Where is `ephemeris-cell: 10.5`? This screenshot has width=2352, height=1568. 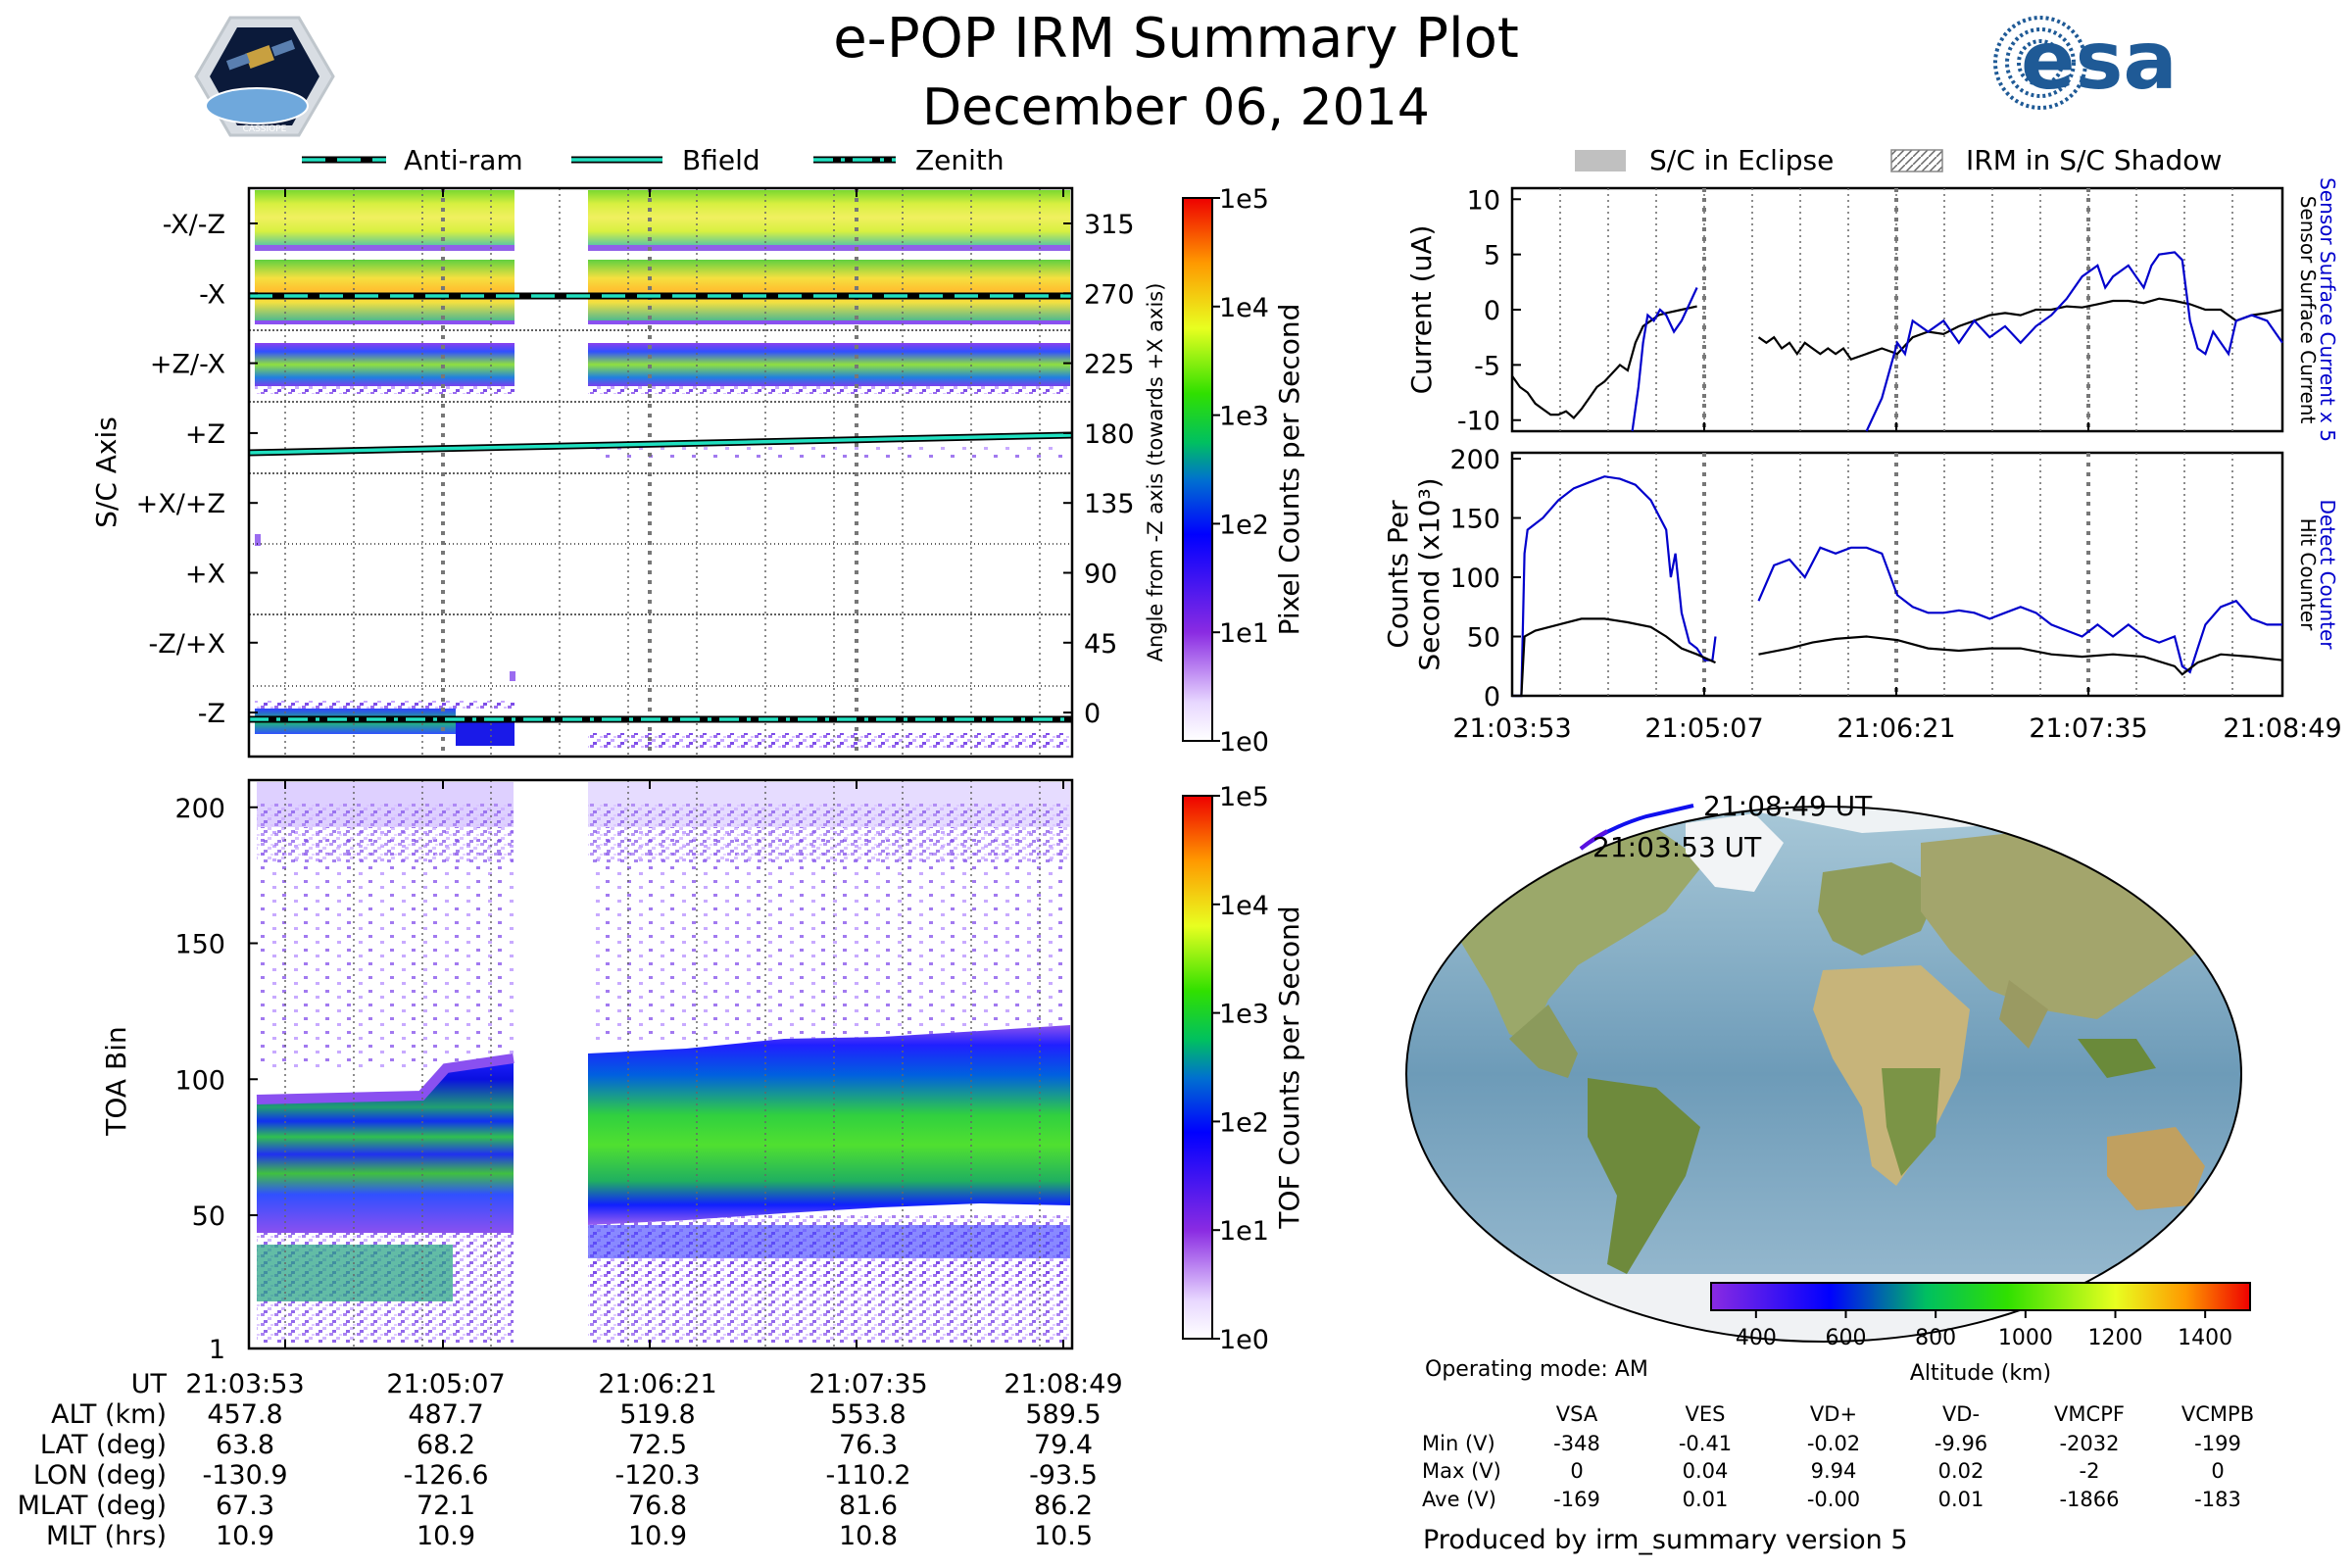 ephemeris-cell: 10.5 is located at coordinates (1063, 1536).